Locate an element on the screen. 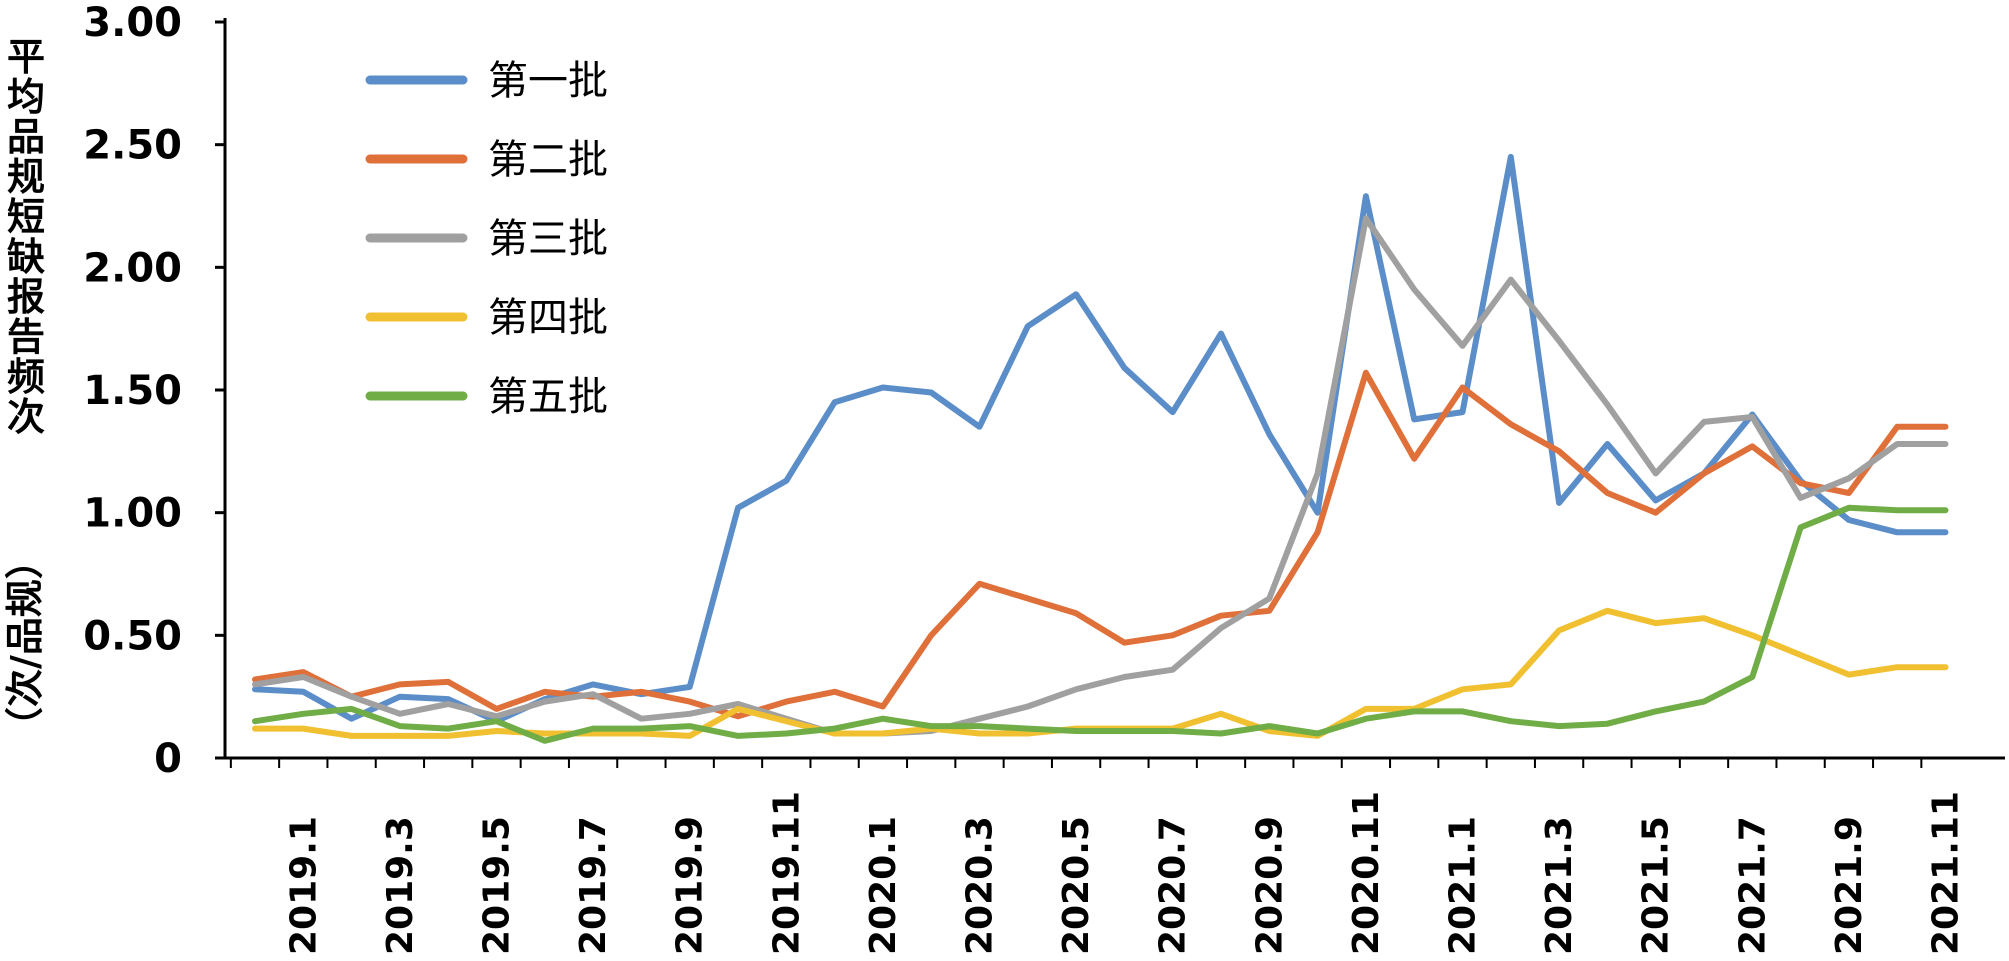 The width and height of the screenshot is (2009, 961). y-axis-label-char: 次 is located at coordinates (26, 417).